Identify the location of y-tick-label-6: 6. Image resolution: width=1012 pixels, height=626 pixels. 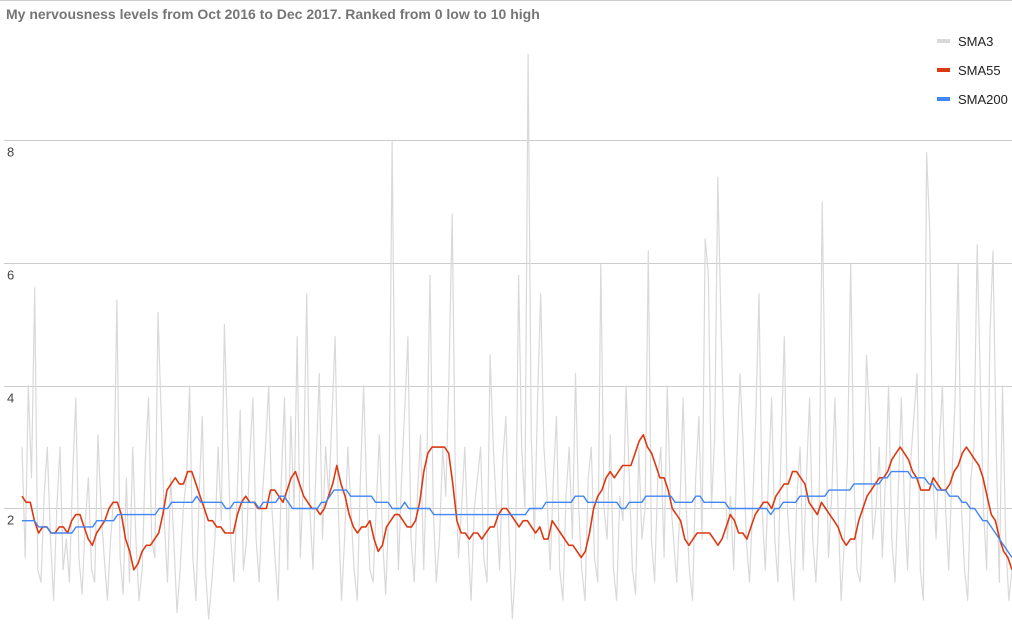
(10, 275).